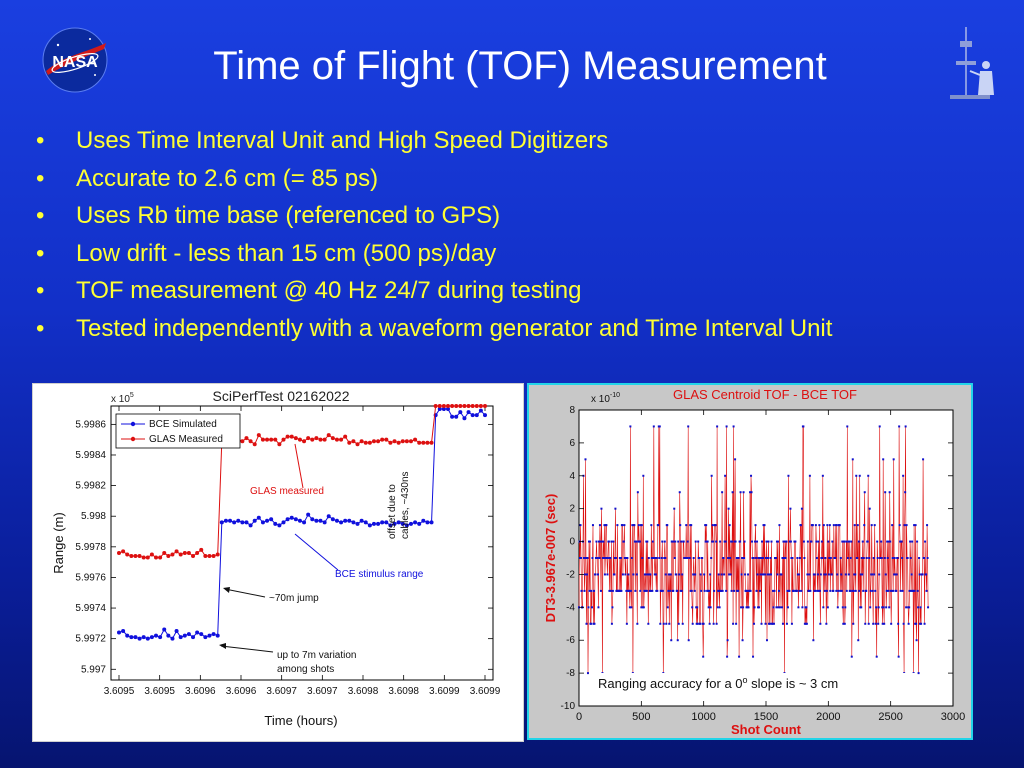 The height and width of the screenshot is (768, 1024). Describe the element at coordinates (953, 717) in the screenshot. I see `x-tick-label: 3000` at that location.